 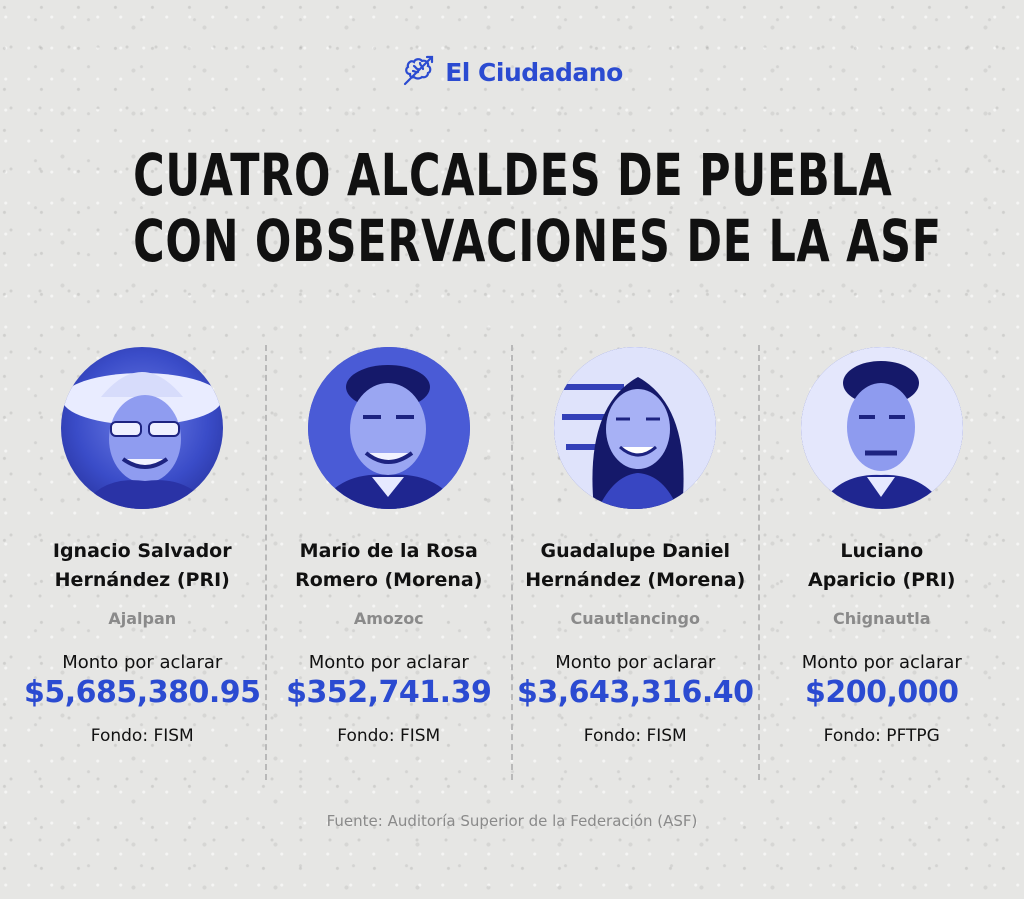 I want to click on fund-label: Fondo: PFTPG, so click(x=881, y=736).